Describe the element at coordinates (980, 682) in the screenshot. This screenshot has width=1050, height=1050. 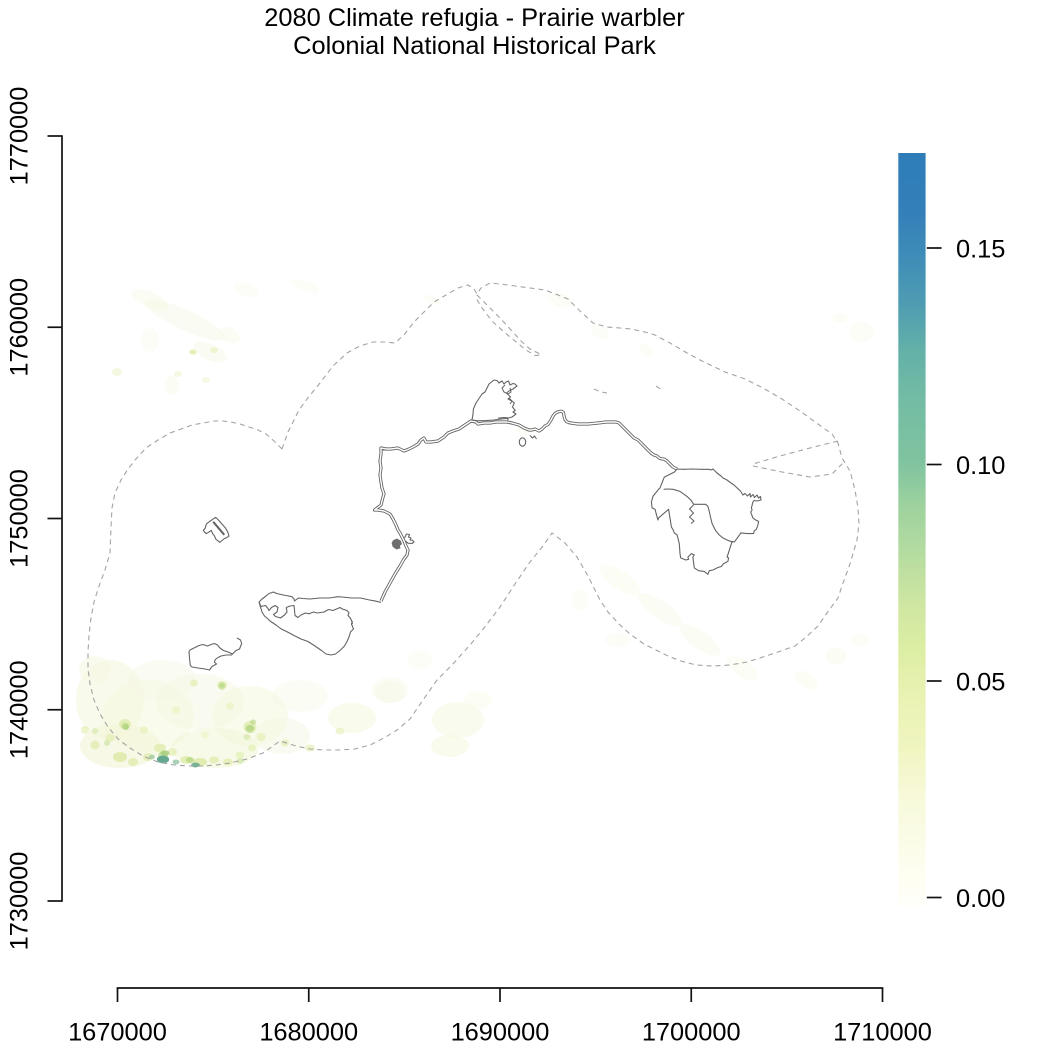
I see `svg-text: 0.05` at that location.